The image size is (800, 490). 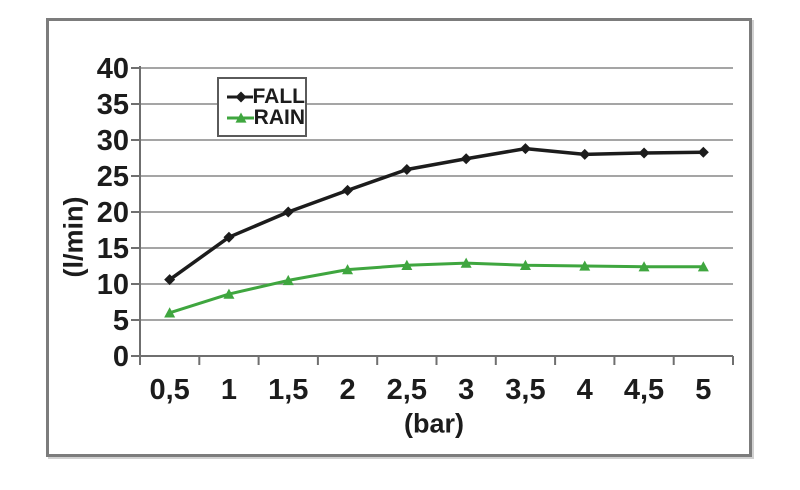 What do you see at coordinates (121, 321) in the screenshot?
I see `y-tick-label: 5` at bounding box center [121, 321].